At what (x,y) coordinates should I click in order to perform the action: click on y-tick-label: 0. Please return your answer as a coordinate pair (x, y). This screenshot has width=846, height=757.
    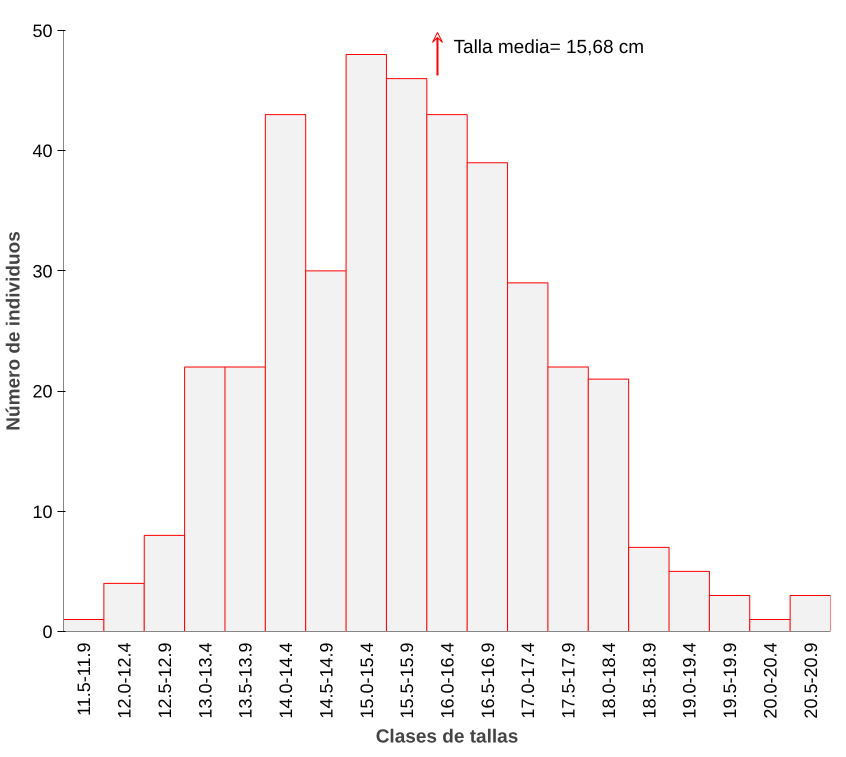
    Looking at the image, I should click on (47, 632).